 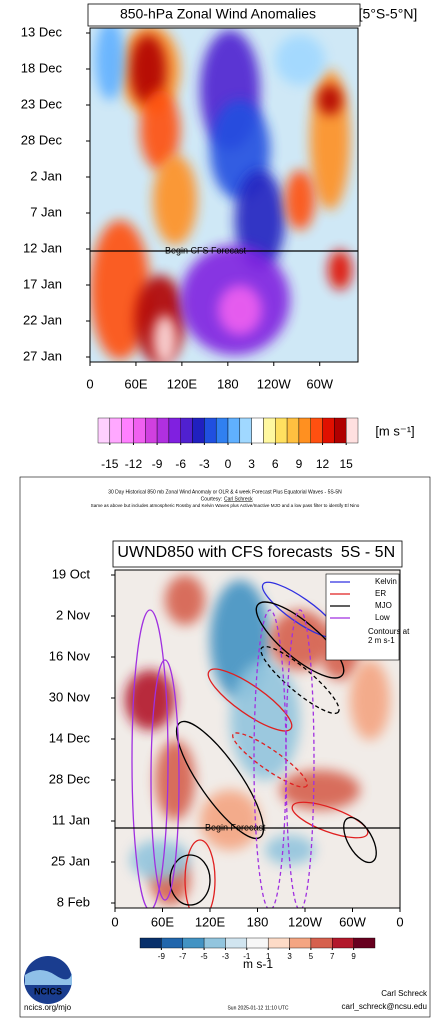 I want to click on y-tick-label: 17 Jan, so click(x=42, y=283).